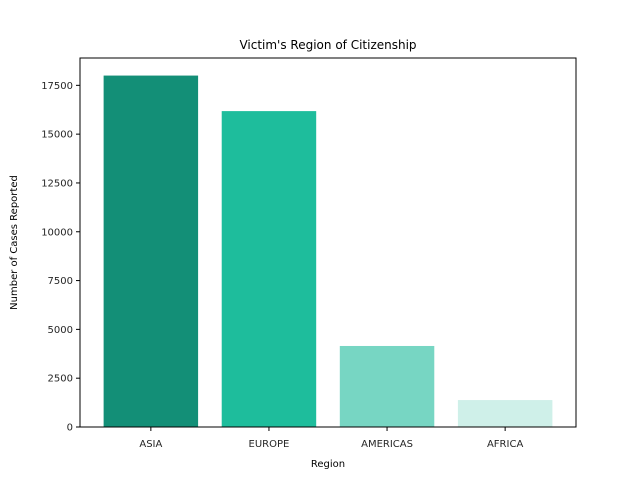 The width and height of the screenshot is (640, 480). Describe the element at coordinates (60, 257) in the screenshot. I see `y-axis-ticks: 0 2500 5000 7500 10000 12500 15000 17500` at that location.